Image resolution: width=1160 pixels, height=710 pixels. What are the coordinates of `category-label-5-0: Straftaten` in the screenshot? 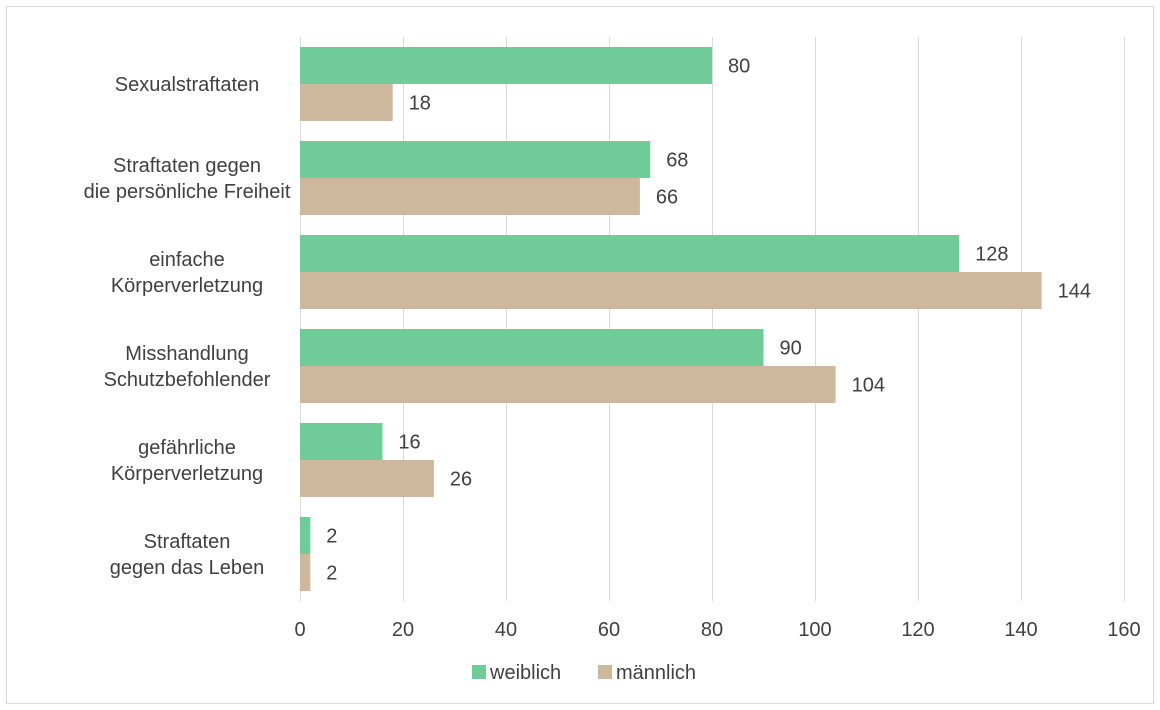 It's located at (187, 542).